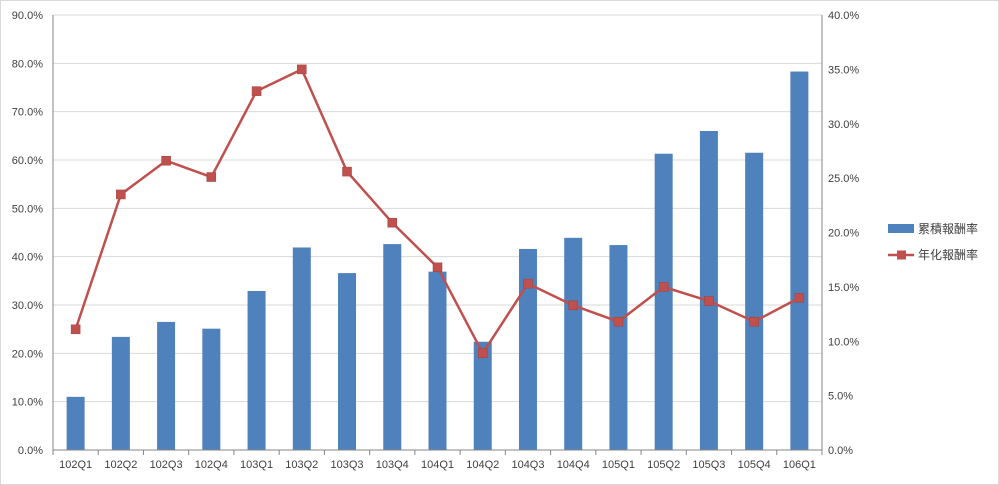  What do you see at coordinates (27, 64) in the screenshot?
I see `y-left-tick-label: 80.0%` at bounding box center [27, 64].